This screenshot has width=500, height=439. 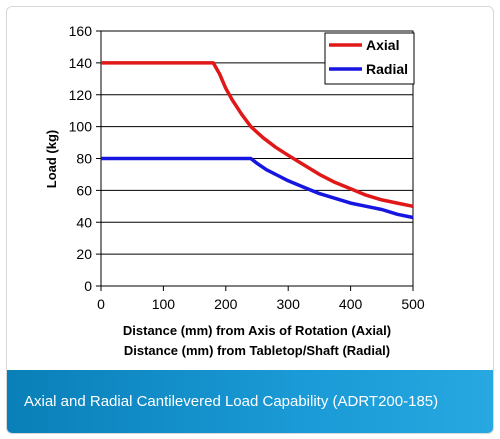 I want to click on x-tick-label: 0, so click(x=101, y=304).